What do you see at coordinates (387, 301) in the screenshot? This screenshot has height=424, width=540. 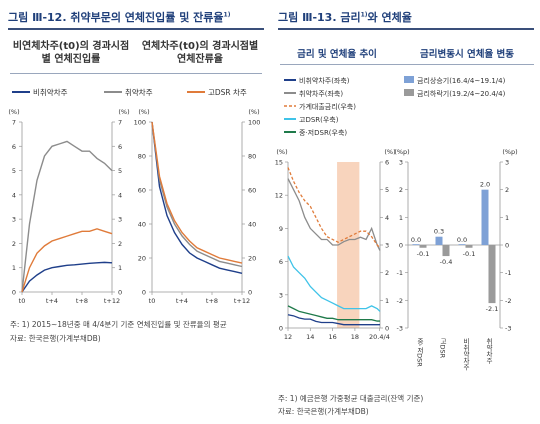 I see `rate-ytick-r-1: 1` at bounding box center [387, 301].